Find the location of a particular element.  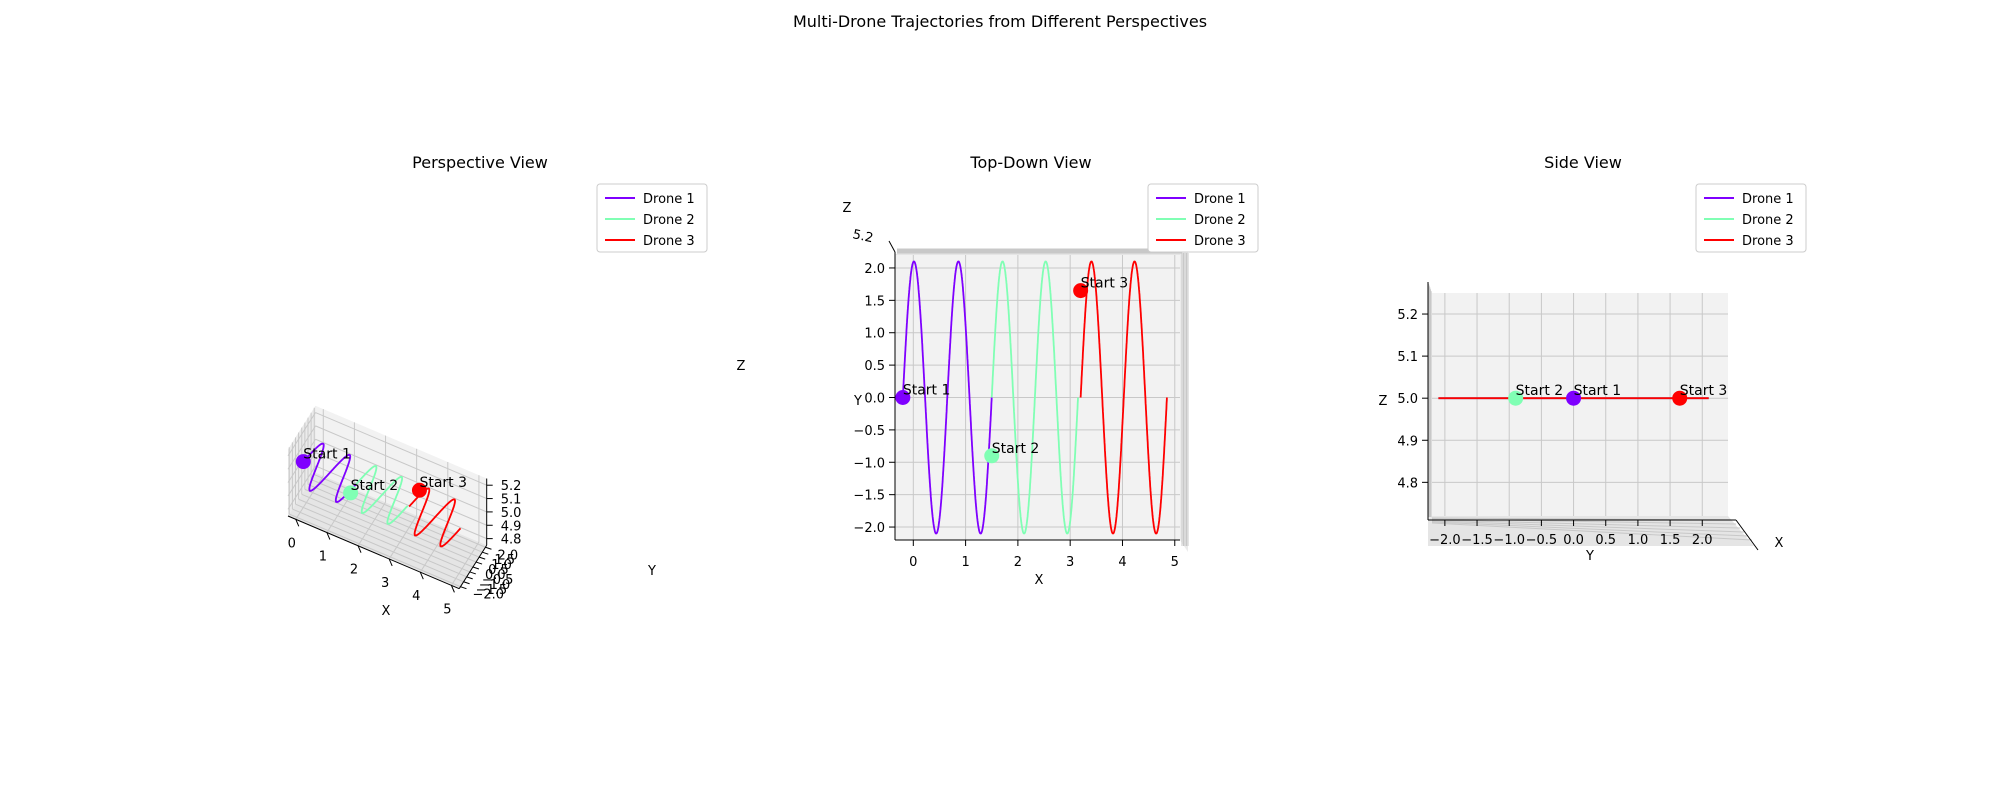

topdown-legend: Drone 1 Drone 2 Drone 3 is located at coordinates (1203, 218).